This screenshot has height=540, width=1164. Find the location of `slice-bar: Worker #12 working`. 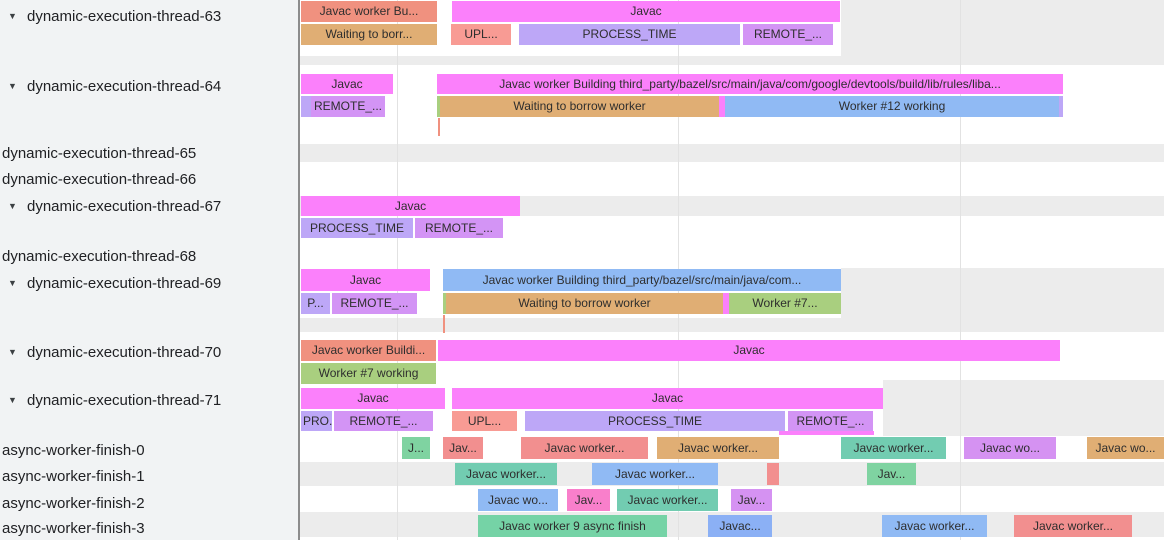

slice-bar: Worker #12 working is located at coordinates (892, 106).